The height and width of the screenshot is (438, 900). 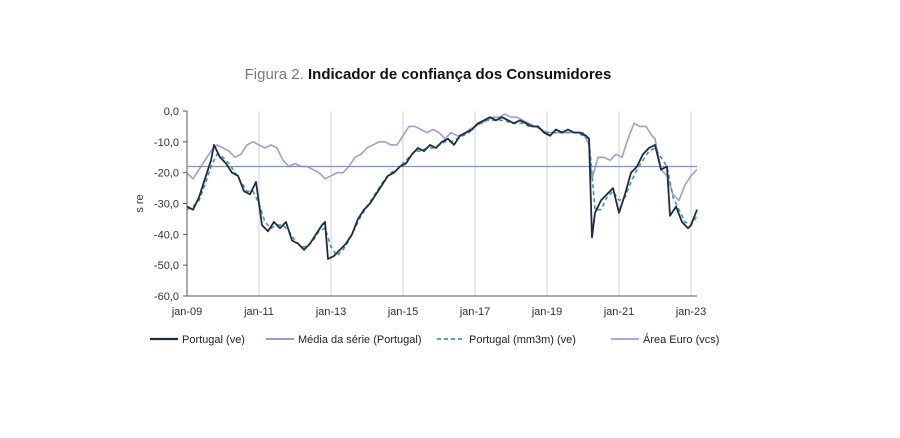 I want to click on y-tick-label: -10,0, so click(x=166, y=143).